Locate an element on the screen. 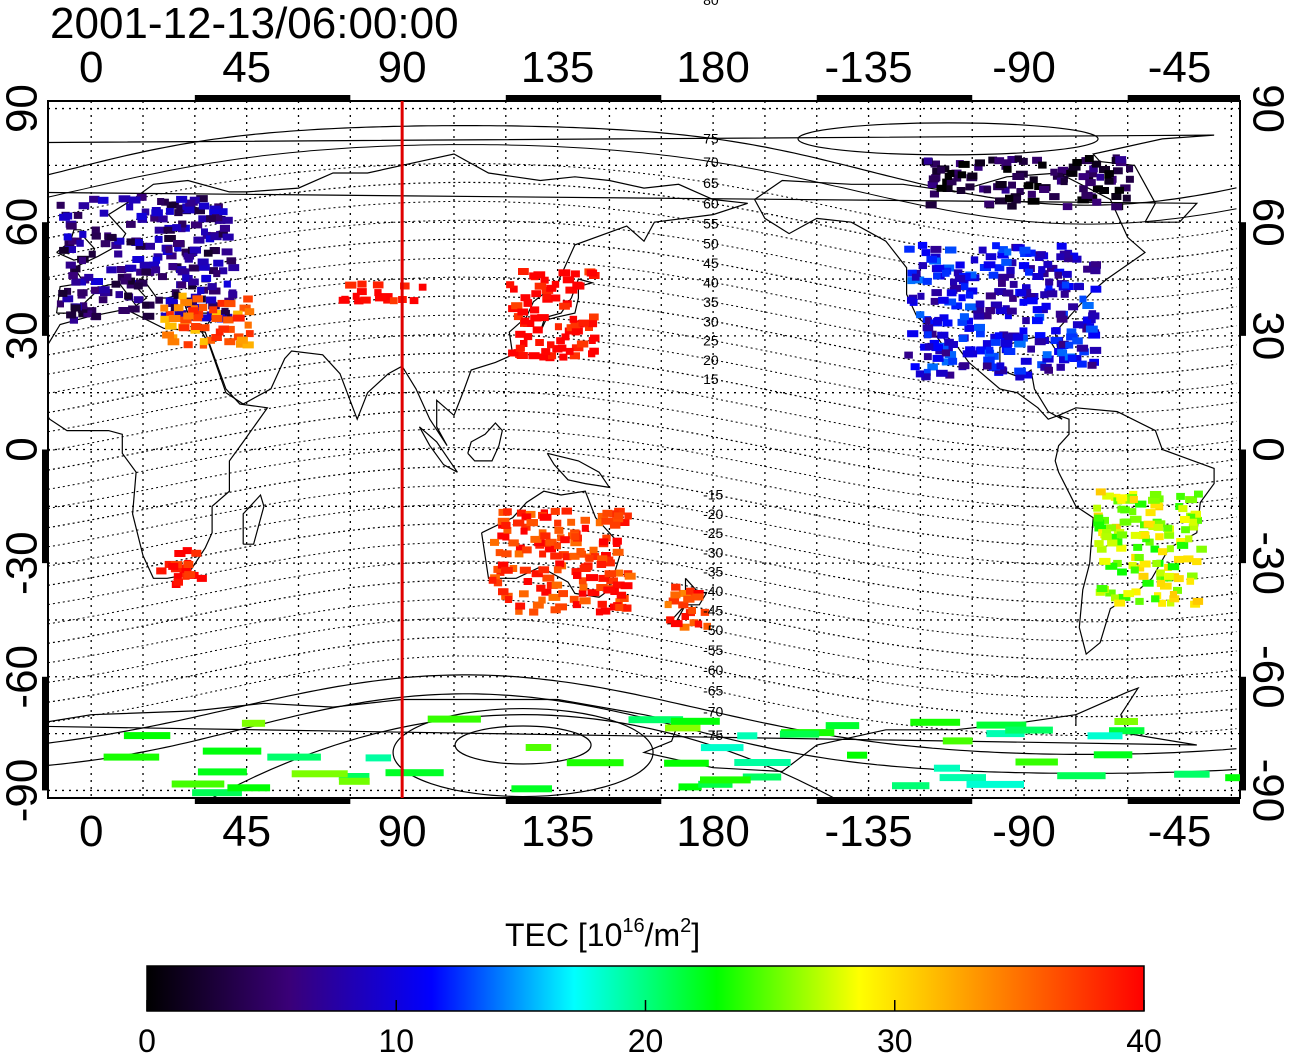 The height and width of the screenshot is (1057, 1292). magnetic-latitude-contour is located at coordinates (642, 184).